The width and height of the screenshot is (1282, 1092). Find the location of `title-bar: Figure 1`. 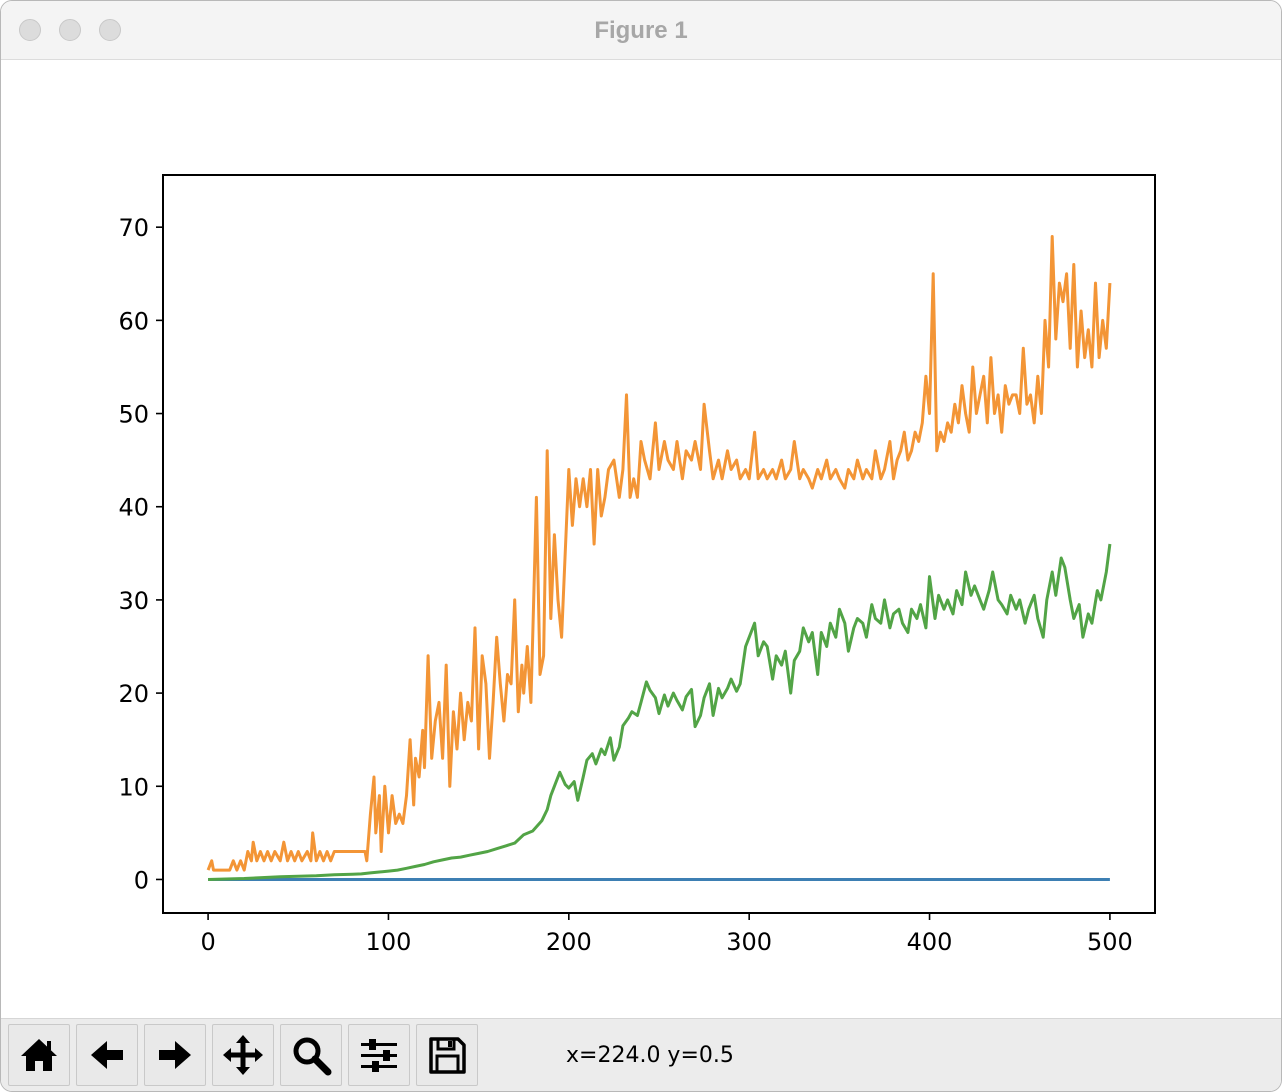

title-bar: Figure 1 is located at coordinates (641, 30).